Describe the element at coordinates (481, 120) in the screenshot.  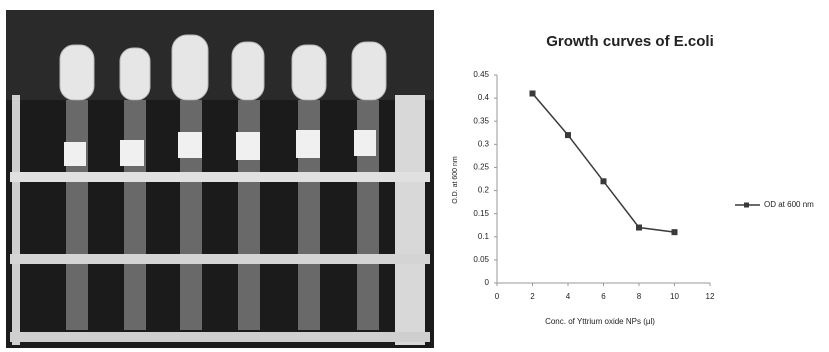
I see `y-tick-label: 0.35` at that location.